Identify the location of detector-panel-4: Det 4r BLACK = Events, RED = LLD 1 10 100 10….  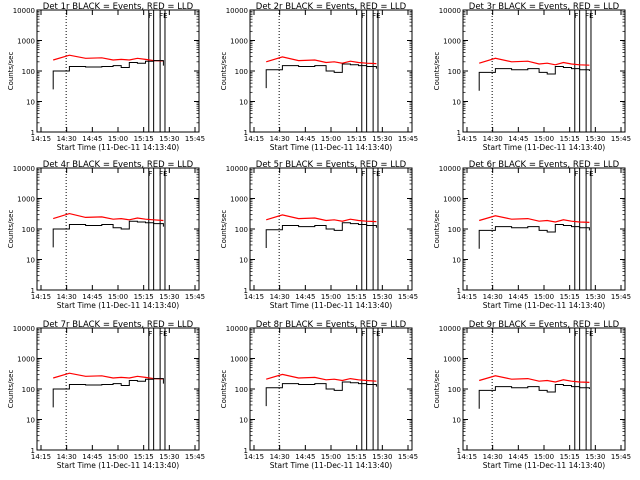
(106, 235).